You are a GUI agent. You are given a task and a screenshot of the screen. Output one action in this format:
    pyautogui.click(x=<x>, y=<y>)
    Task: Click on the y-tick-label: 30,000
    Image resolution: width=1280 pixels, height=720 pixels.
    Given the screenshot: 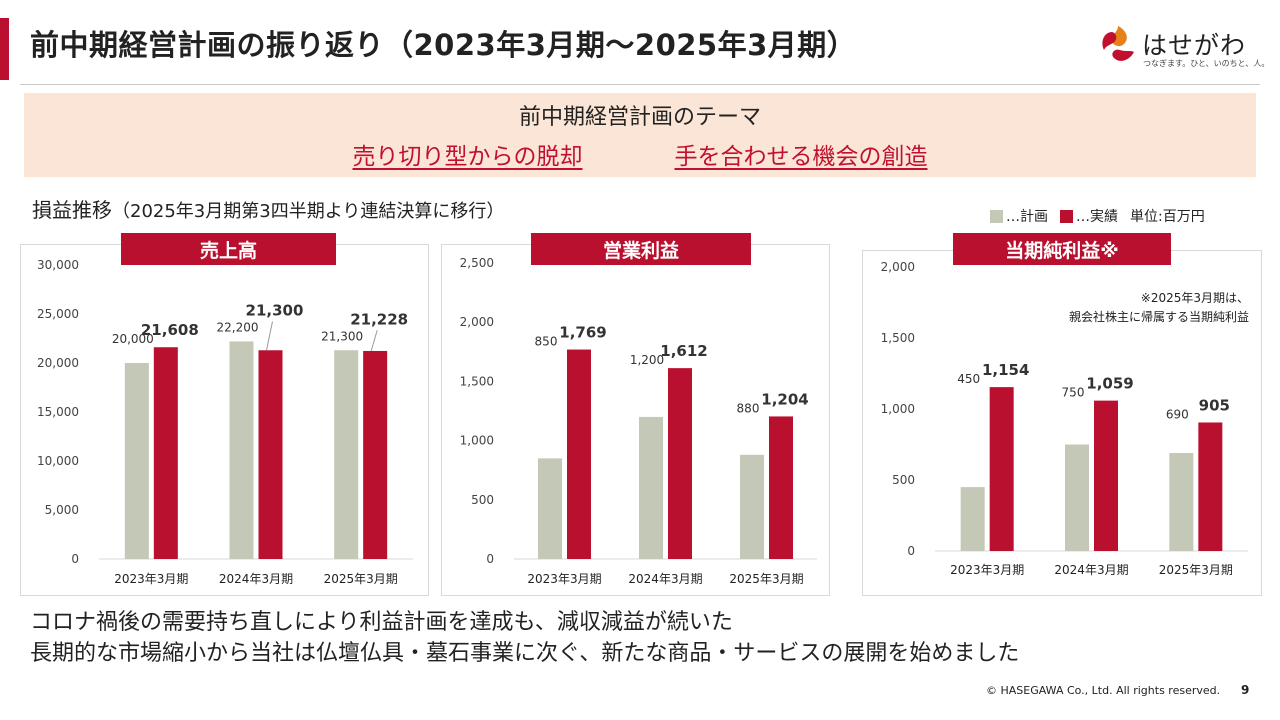 What is the action you would take?
    pyautogui.click(x=58, y=265)
    